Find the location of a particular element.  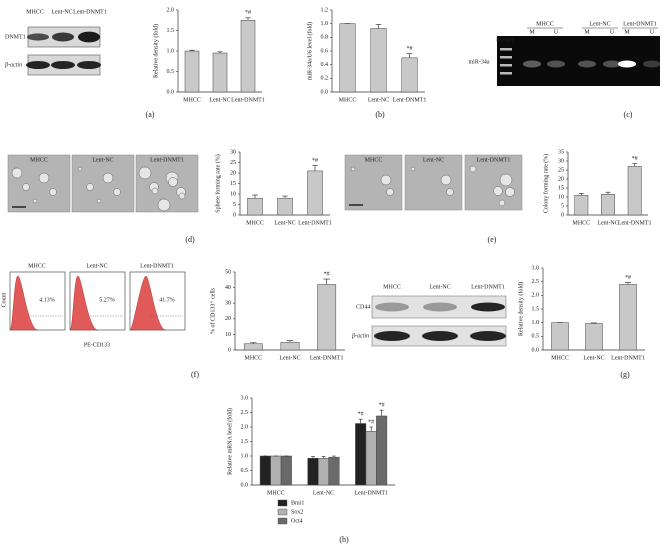

y-tick-label: 40 is located at coordinates (228, 288).